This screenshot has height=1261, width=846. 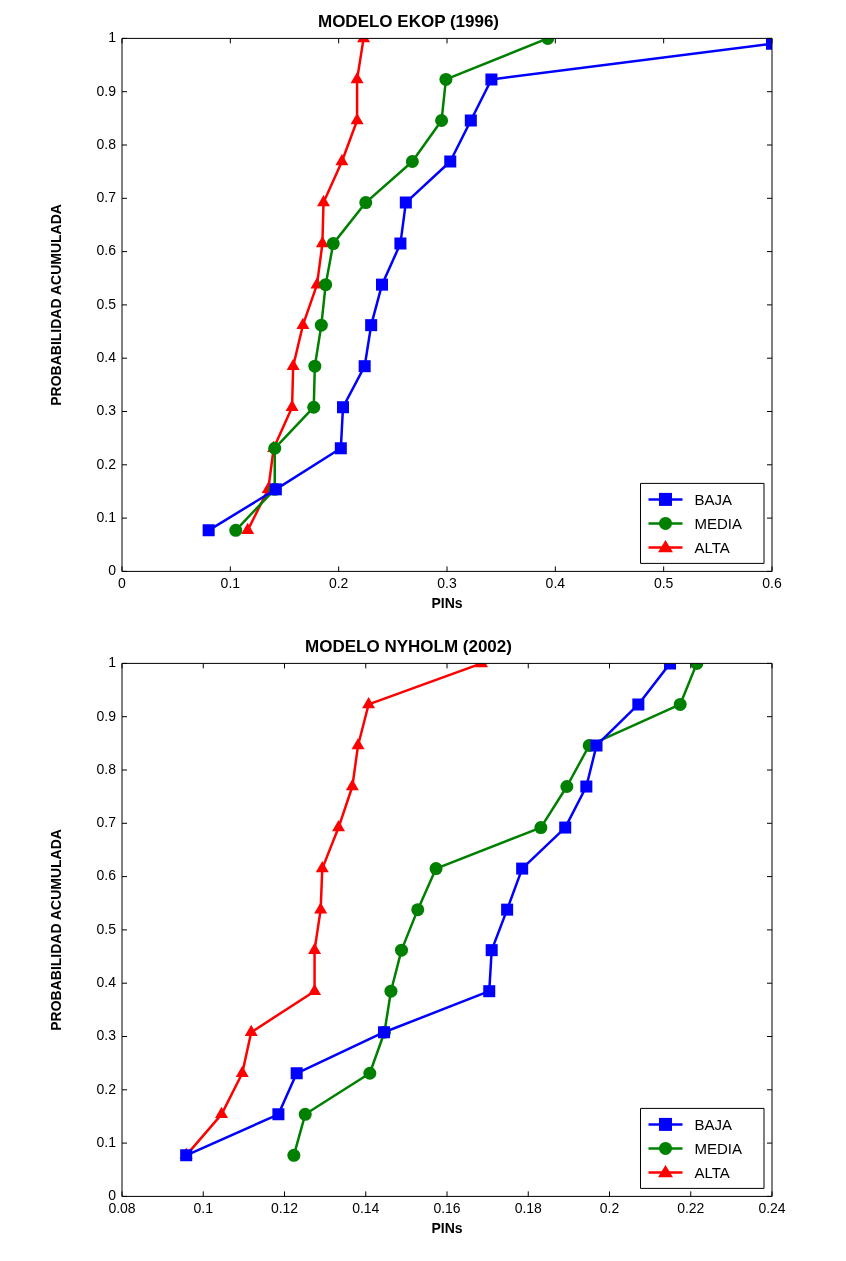 I want to click on x-tick-label: 0.22, so click(x=691, y=1207).